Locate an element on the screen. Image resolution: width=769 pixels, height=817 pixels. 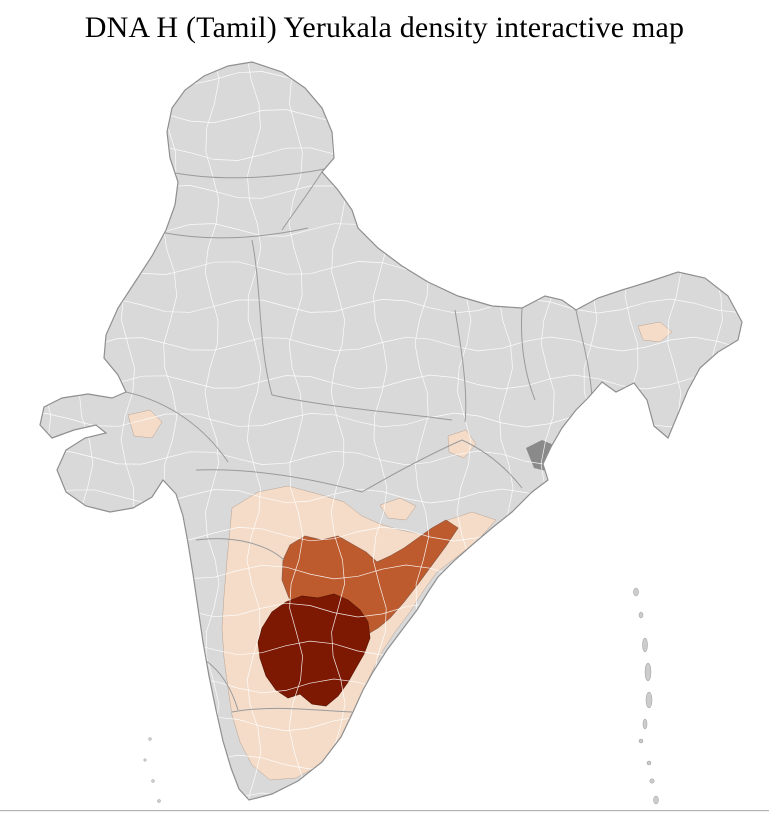
andaman-islands is located at coordinates (646, 696).